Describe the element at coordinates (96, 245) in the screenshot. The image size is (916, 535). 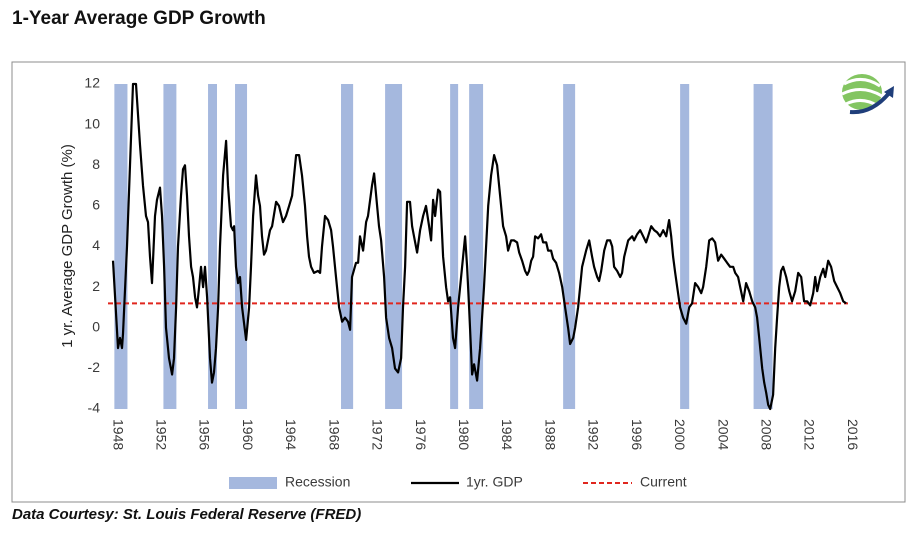
I see `y-tick-label: 4` at that location.